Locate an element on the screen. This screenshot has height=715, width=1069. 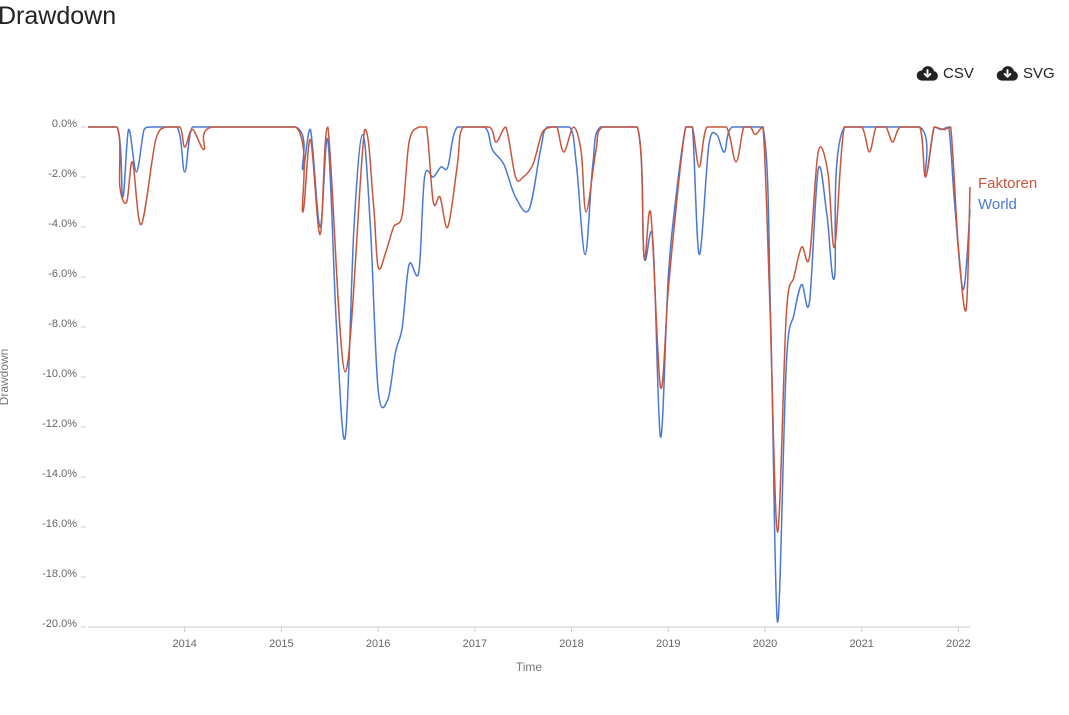
x-tick-label: 2015 is located at coordinates (281, 644).